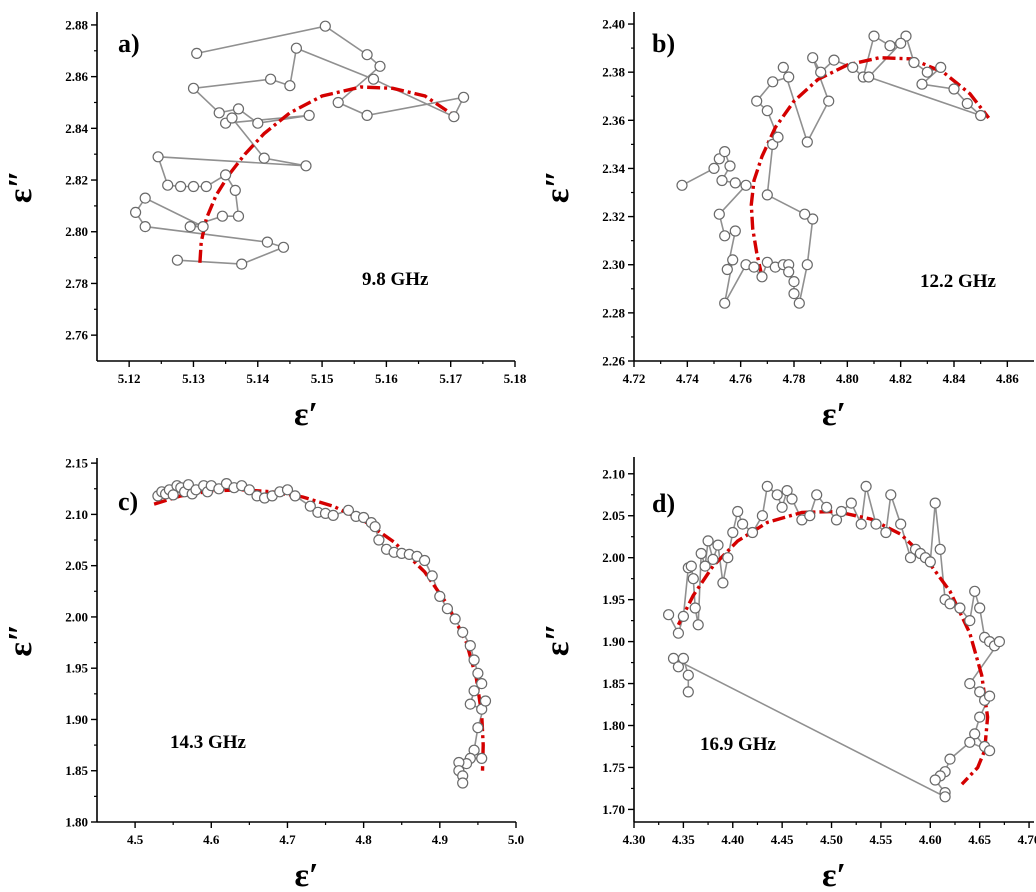  I want to click on y-tick-label: 2.10, so click(613, 473).